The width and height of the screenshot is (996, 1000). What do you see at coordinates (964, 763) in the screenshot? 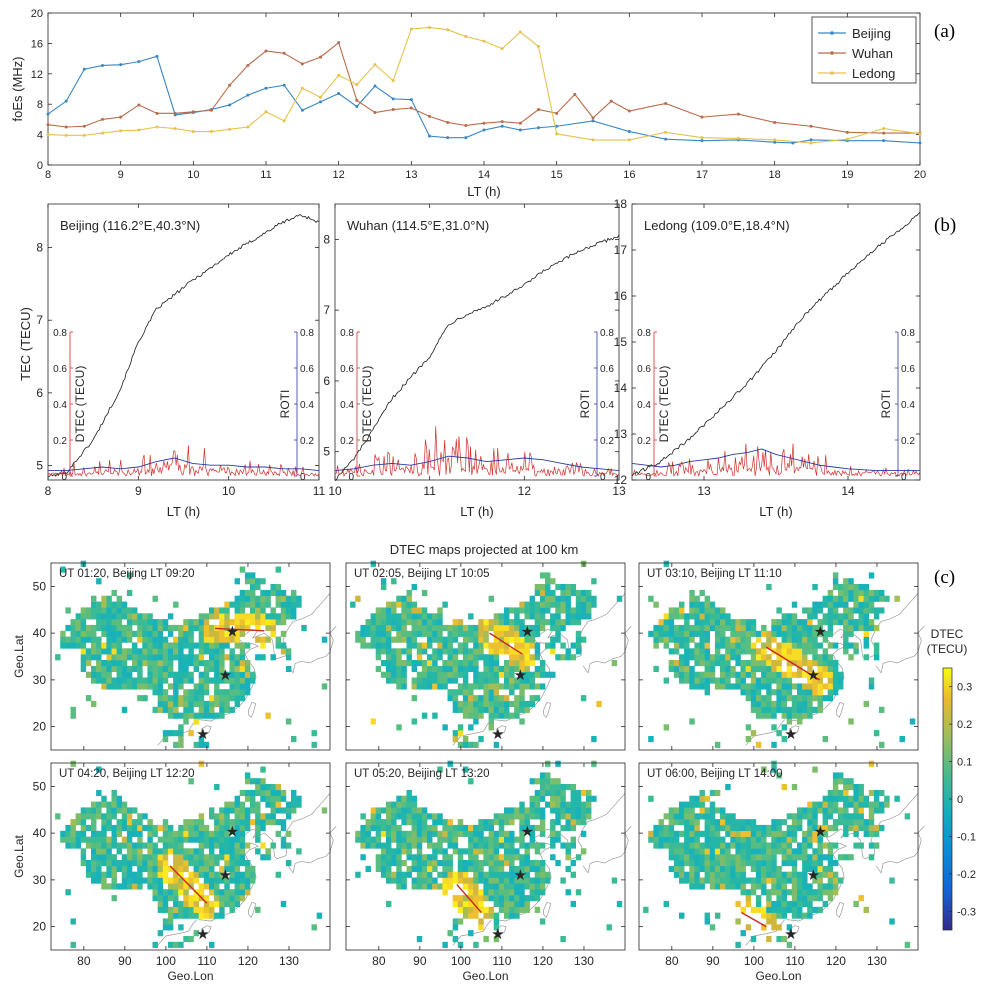
I see `colorbar-tick-label: 0.1` at bounding box center [964, 763].